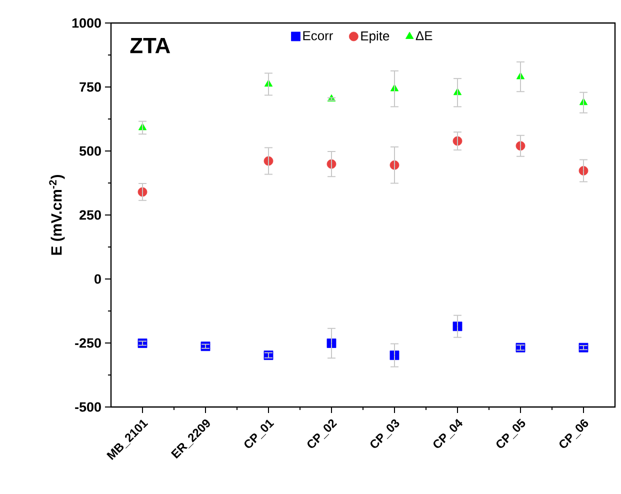 This screenshot has width=621, height=494. What do you see at coordinates (88, 407) in the screenshot?
I see `y-tick-label: -500` at bounding box center [88, 407].